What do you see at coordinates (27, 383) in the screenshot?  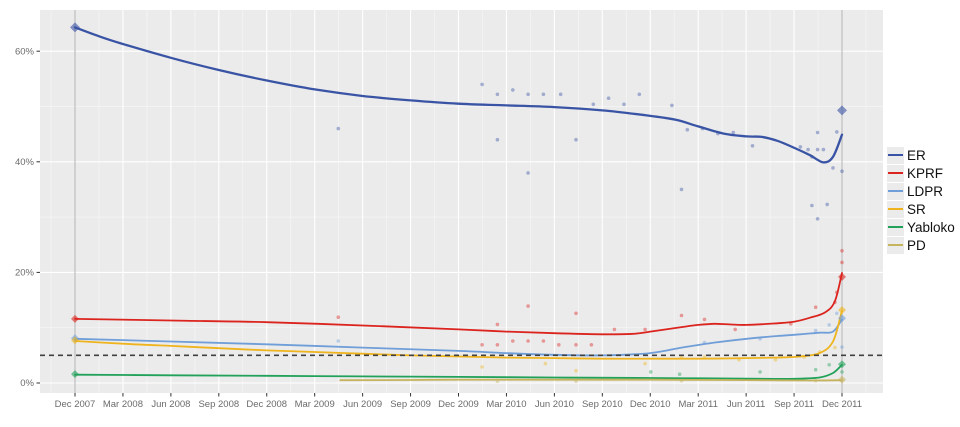 I see `svg-text: 0%` at bounding box center [27, 383].